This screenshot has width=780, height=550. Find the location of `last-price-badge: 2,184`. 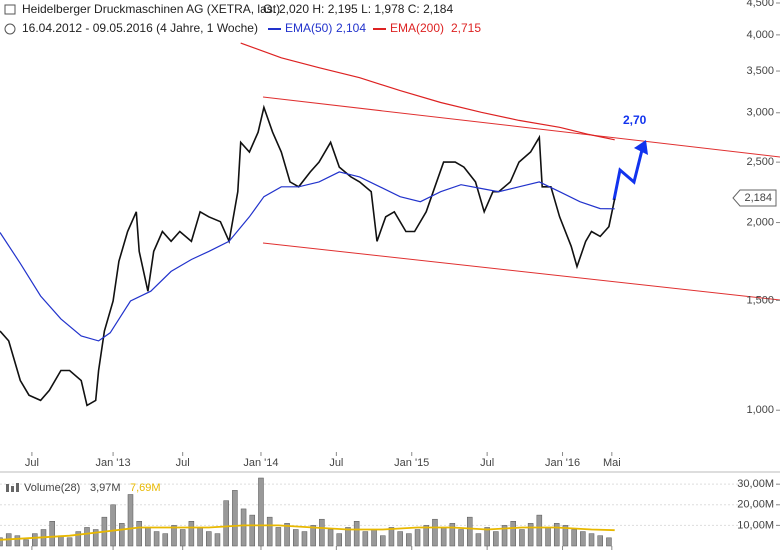

last-price-badge: 2,184 is located at coordinates (754, 198).